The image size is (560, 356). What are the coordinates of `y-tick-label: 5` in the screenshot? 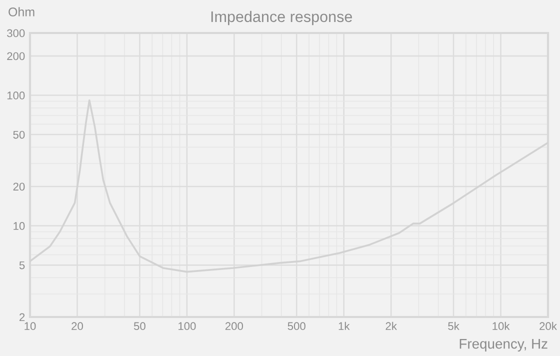 It's located at (22, 265).